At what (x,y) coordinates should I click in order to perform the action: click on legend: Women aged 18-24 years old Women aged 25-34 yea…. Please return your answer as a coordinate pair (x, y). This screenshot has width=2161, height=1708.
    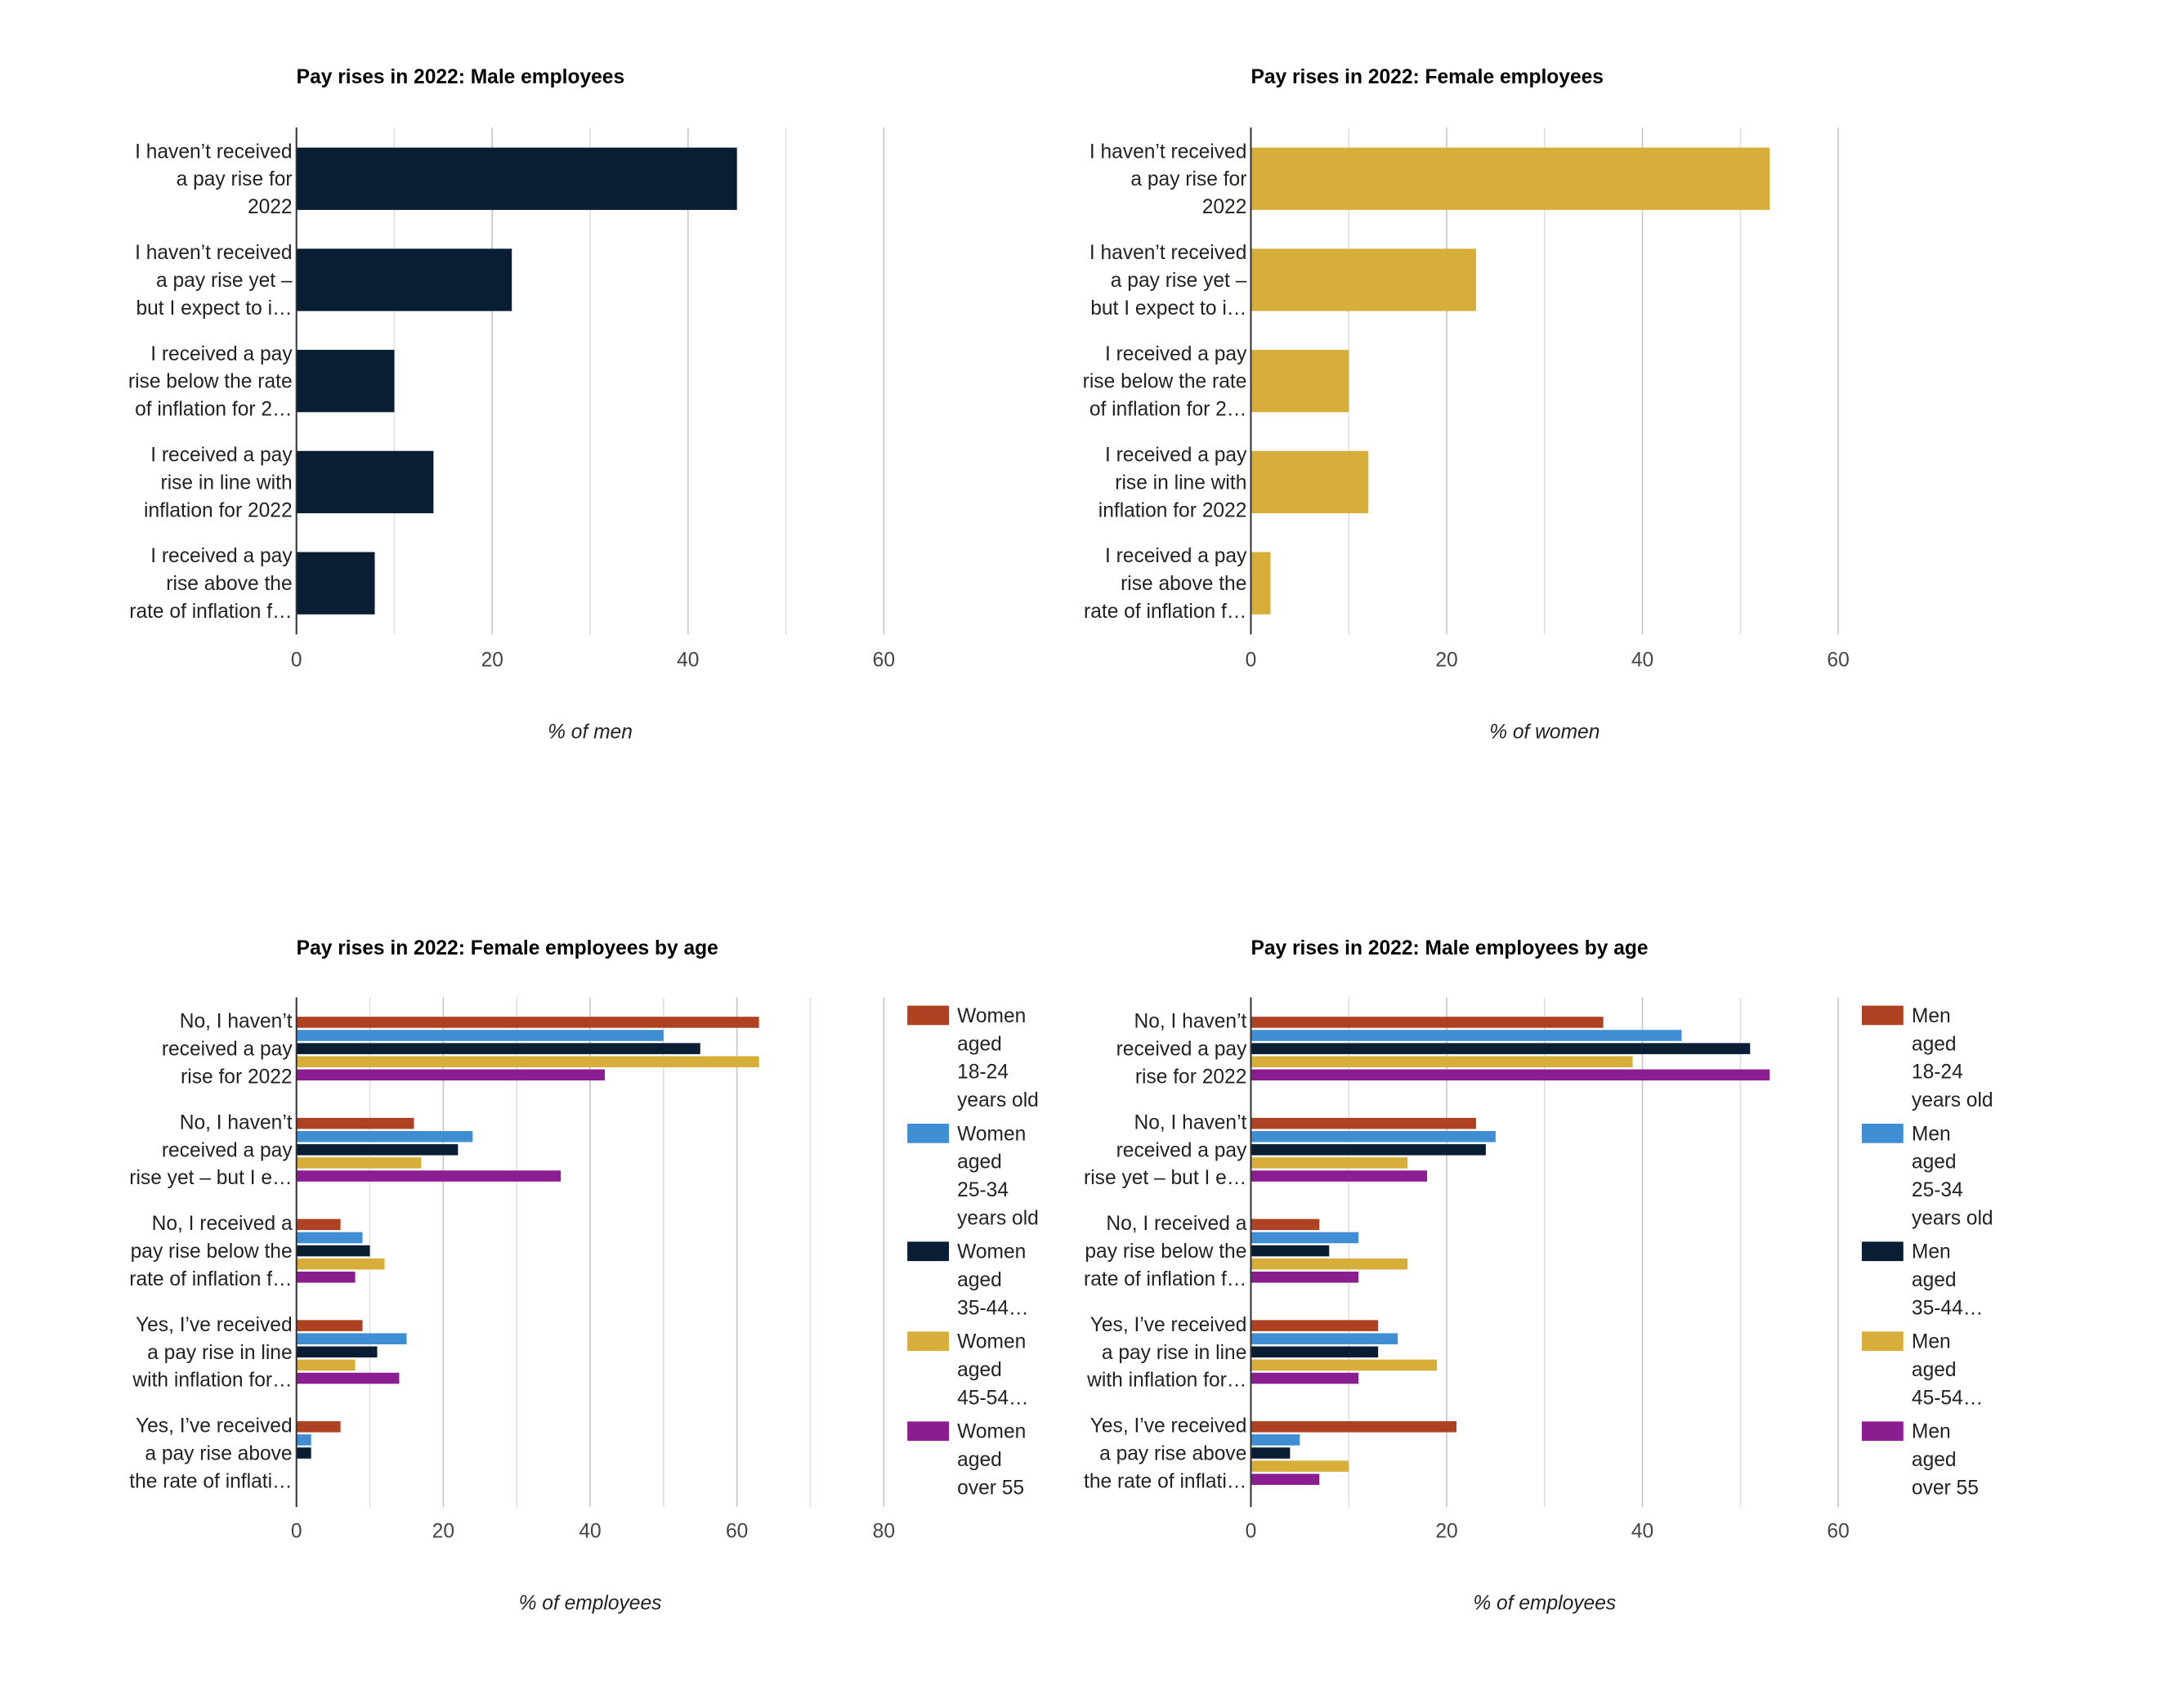
    Looking at the image, I should click on (973, 1252).